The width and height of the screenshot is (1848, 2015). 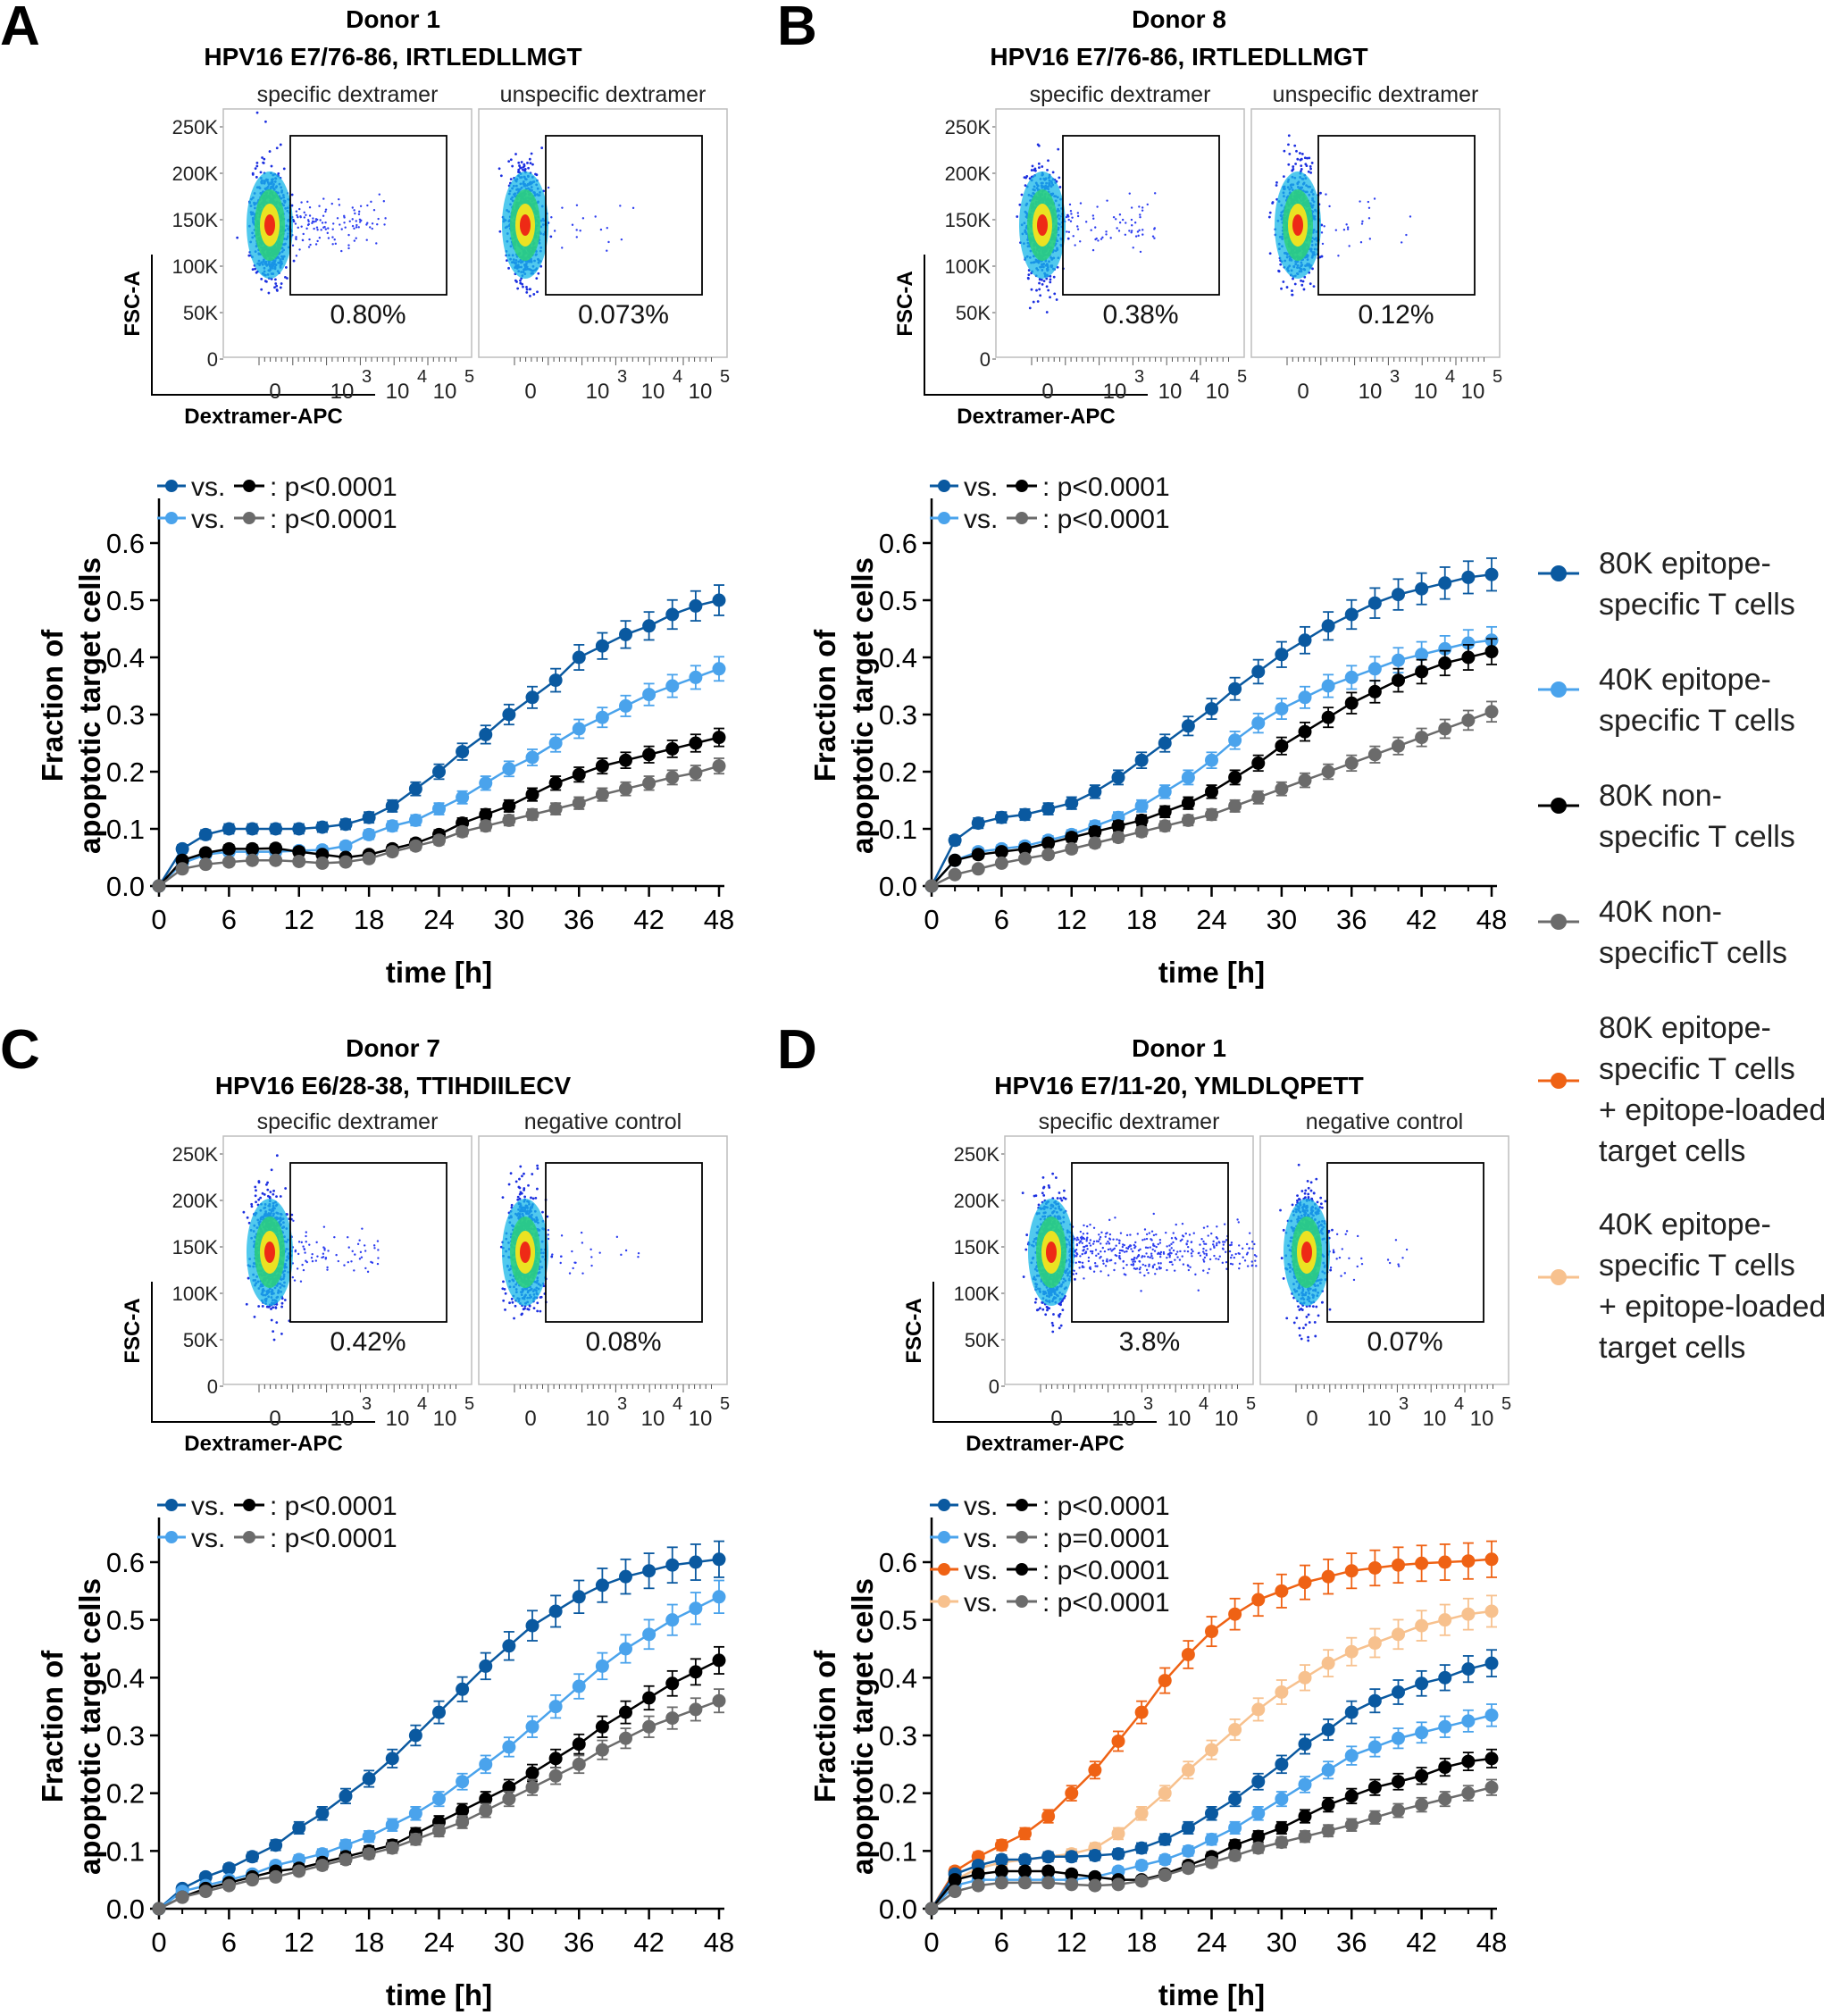 I want to click on stat-marker-dot, so click(x=249, y=518).